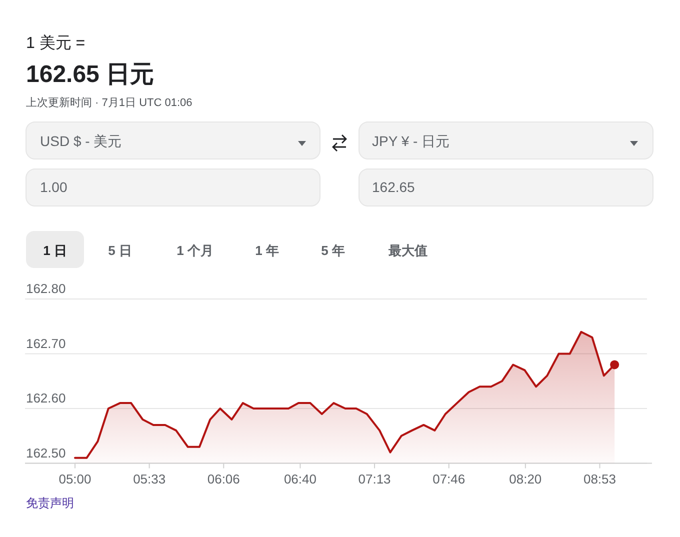  I want to click on y-tick-label: 162.70, so click(46, 343).